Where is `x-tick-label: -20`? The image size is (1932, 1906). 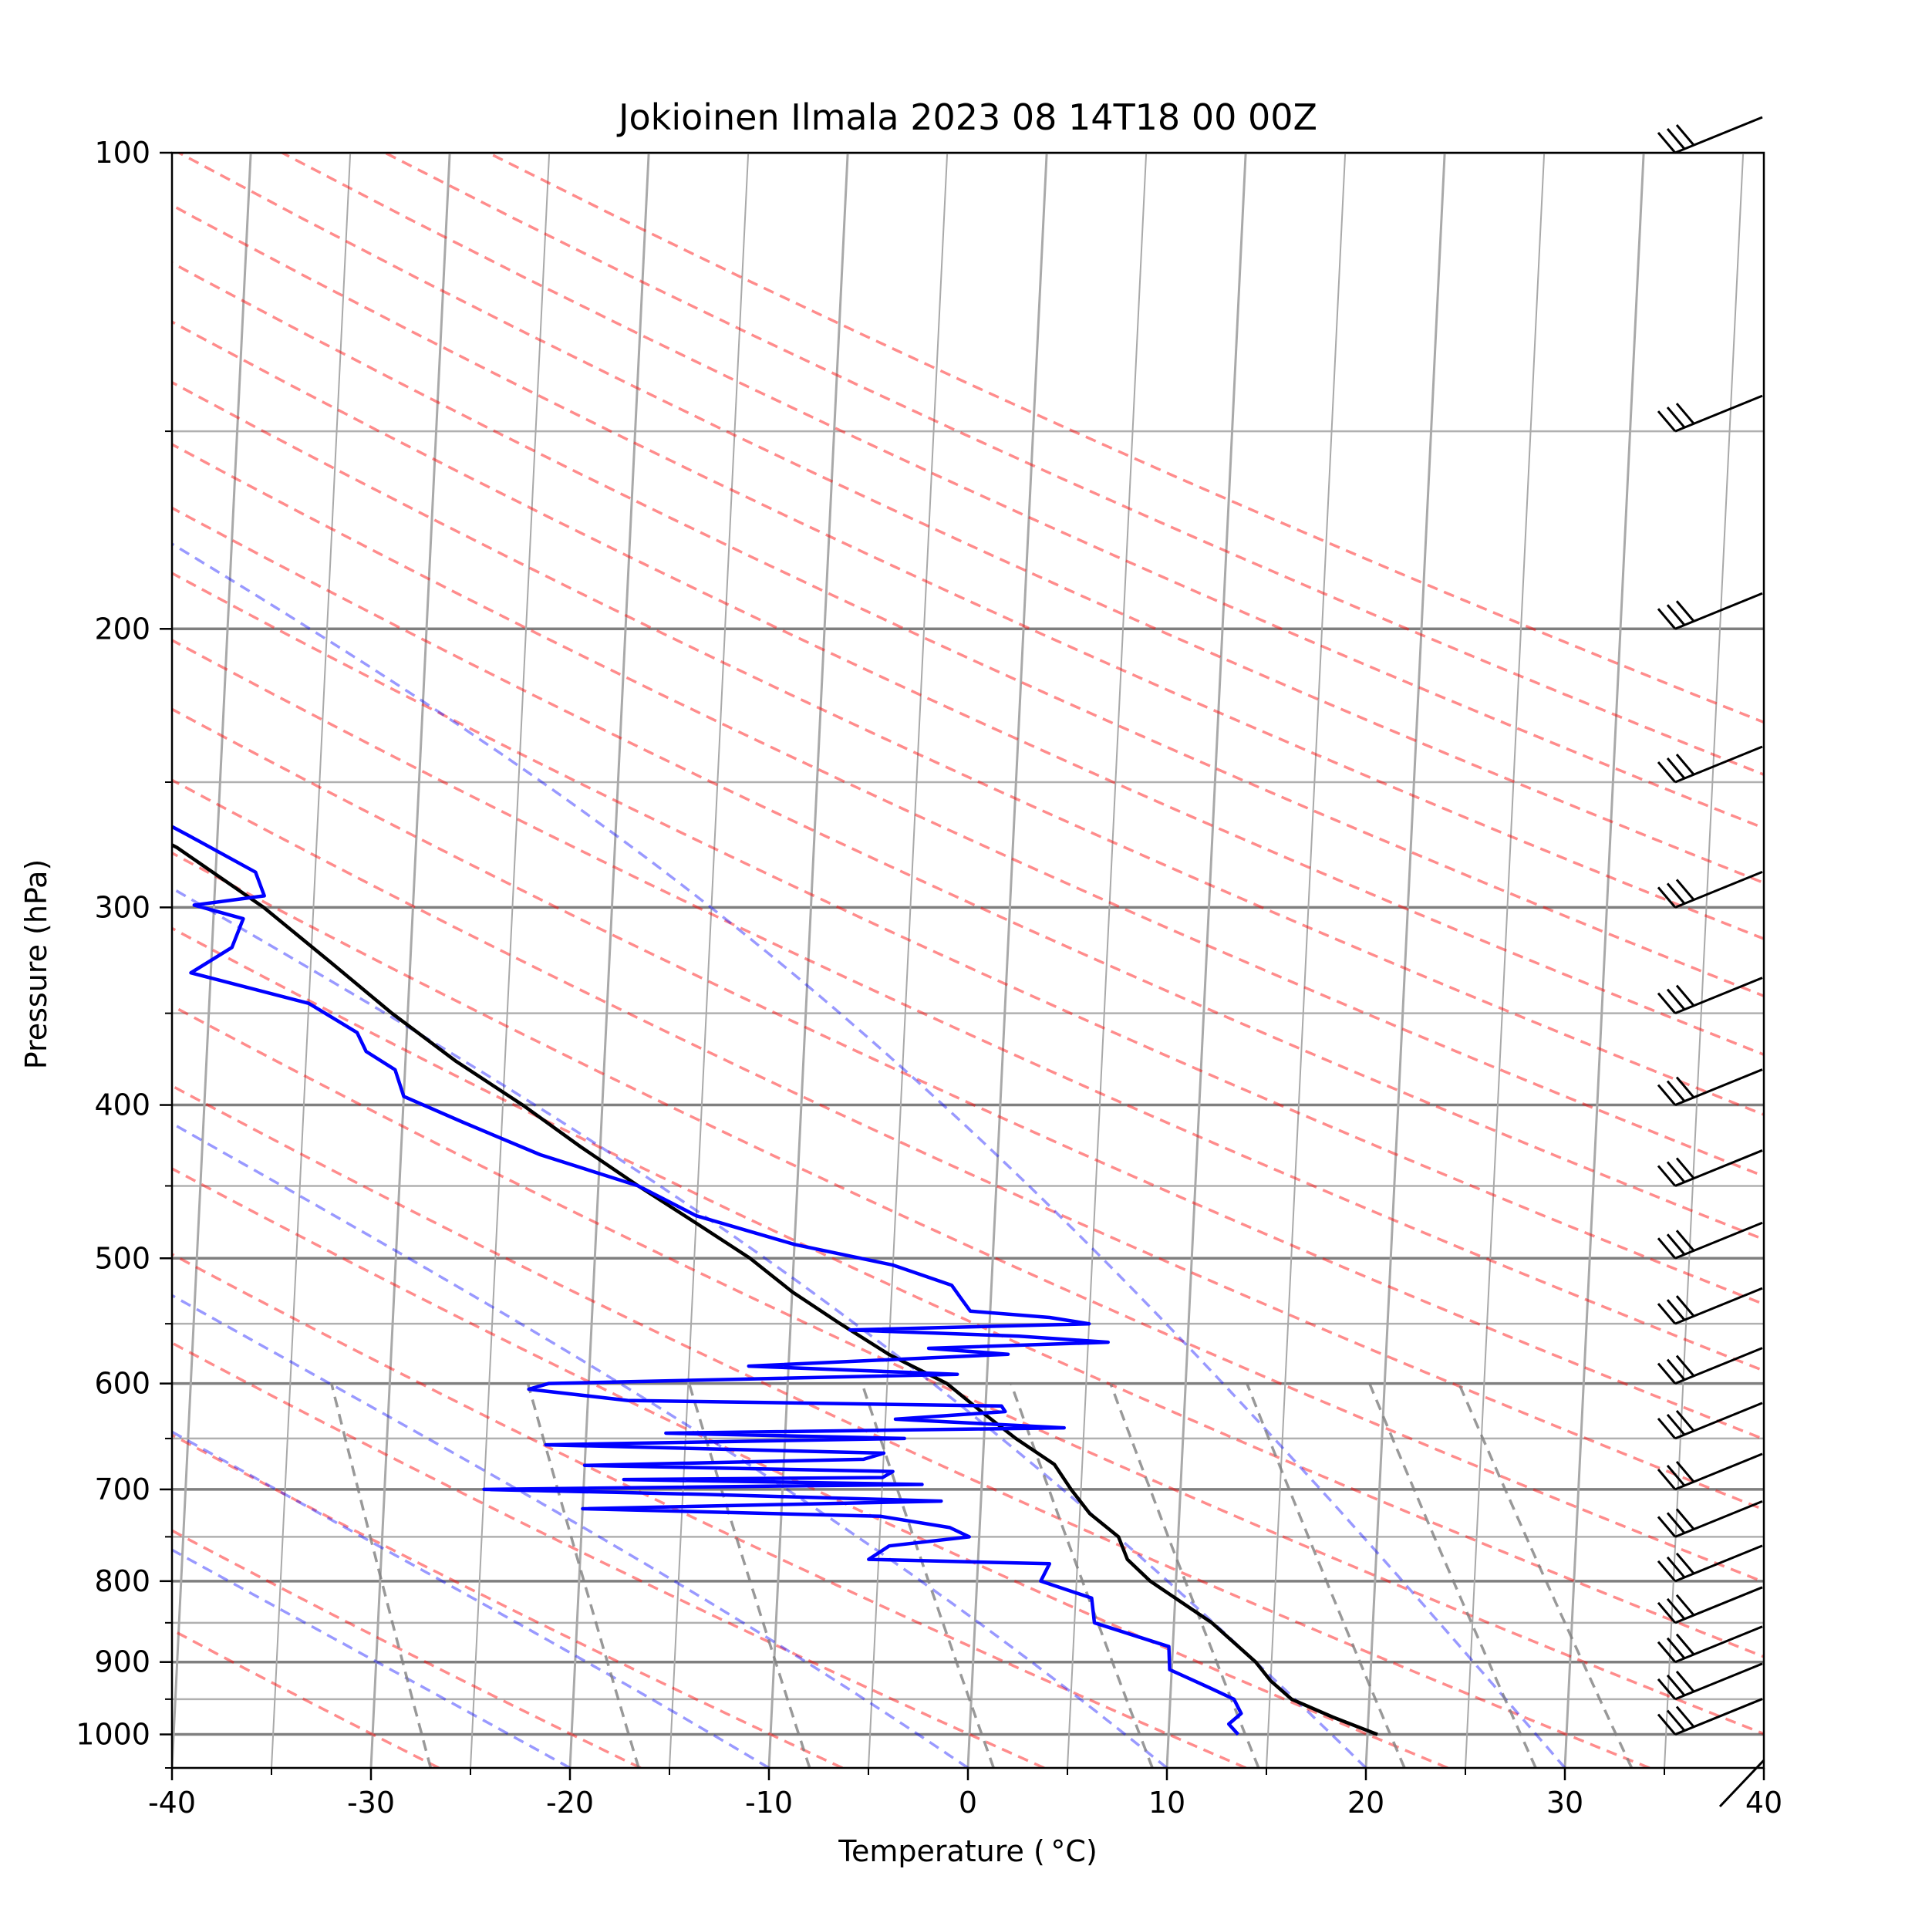
x-tick-label: -20 is located at coordinates (570, 1803).